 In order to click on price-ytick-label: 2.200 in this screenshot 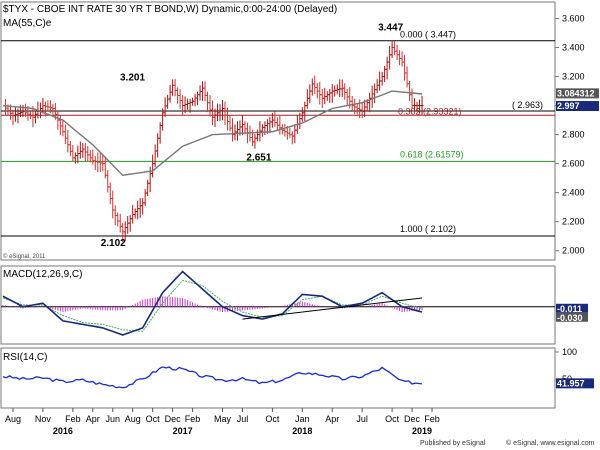, I will do `click(573, 222)`.